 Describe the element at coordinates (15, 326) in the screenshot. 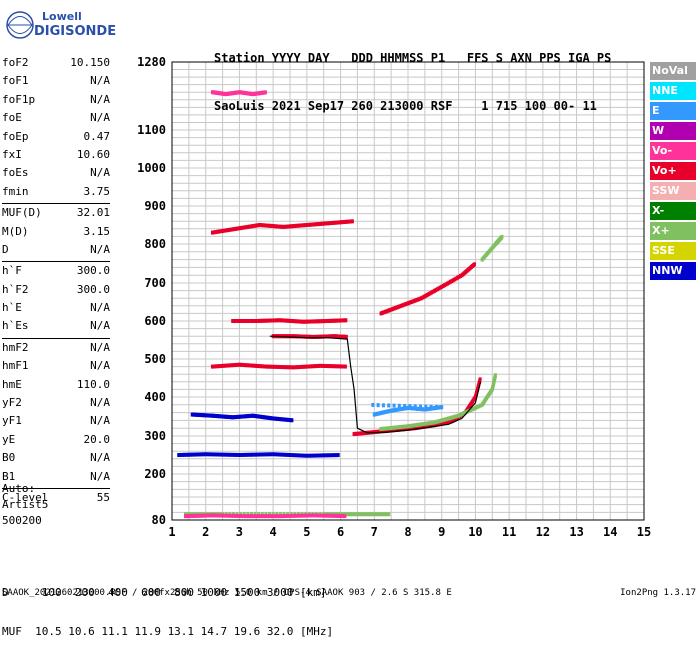

I see `param-label: h`Es` at that location.